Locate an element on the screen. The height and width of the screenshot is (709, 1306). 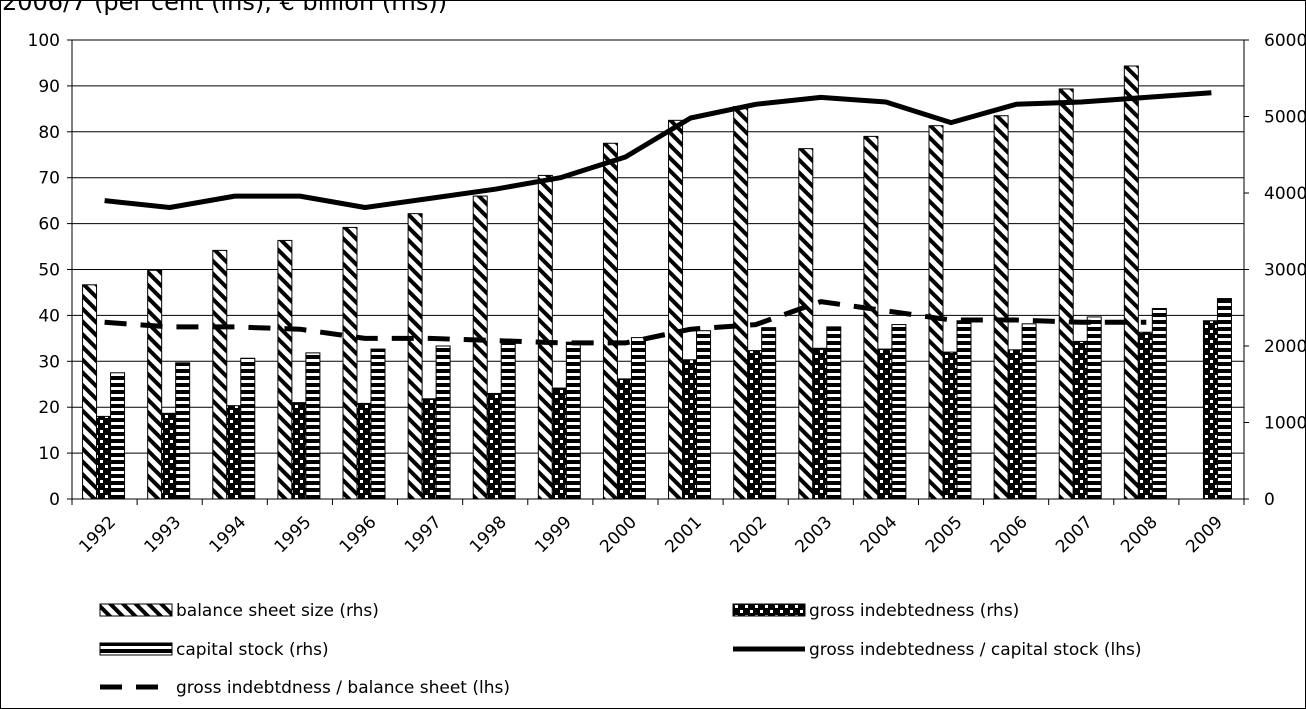
right-tick-label: 2000 is located at coordinates (1285, 347).